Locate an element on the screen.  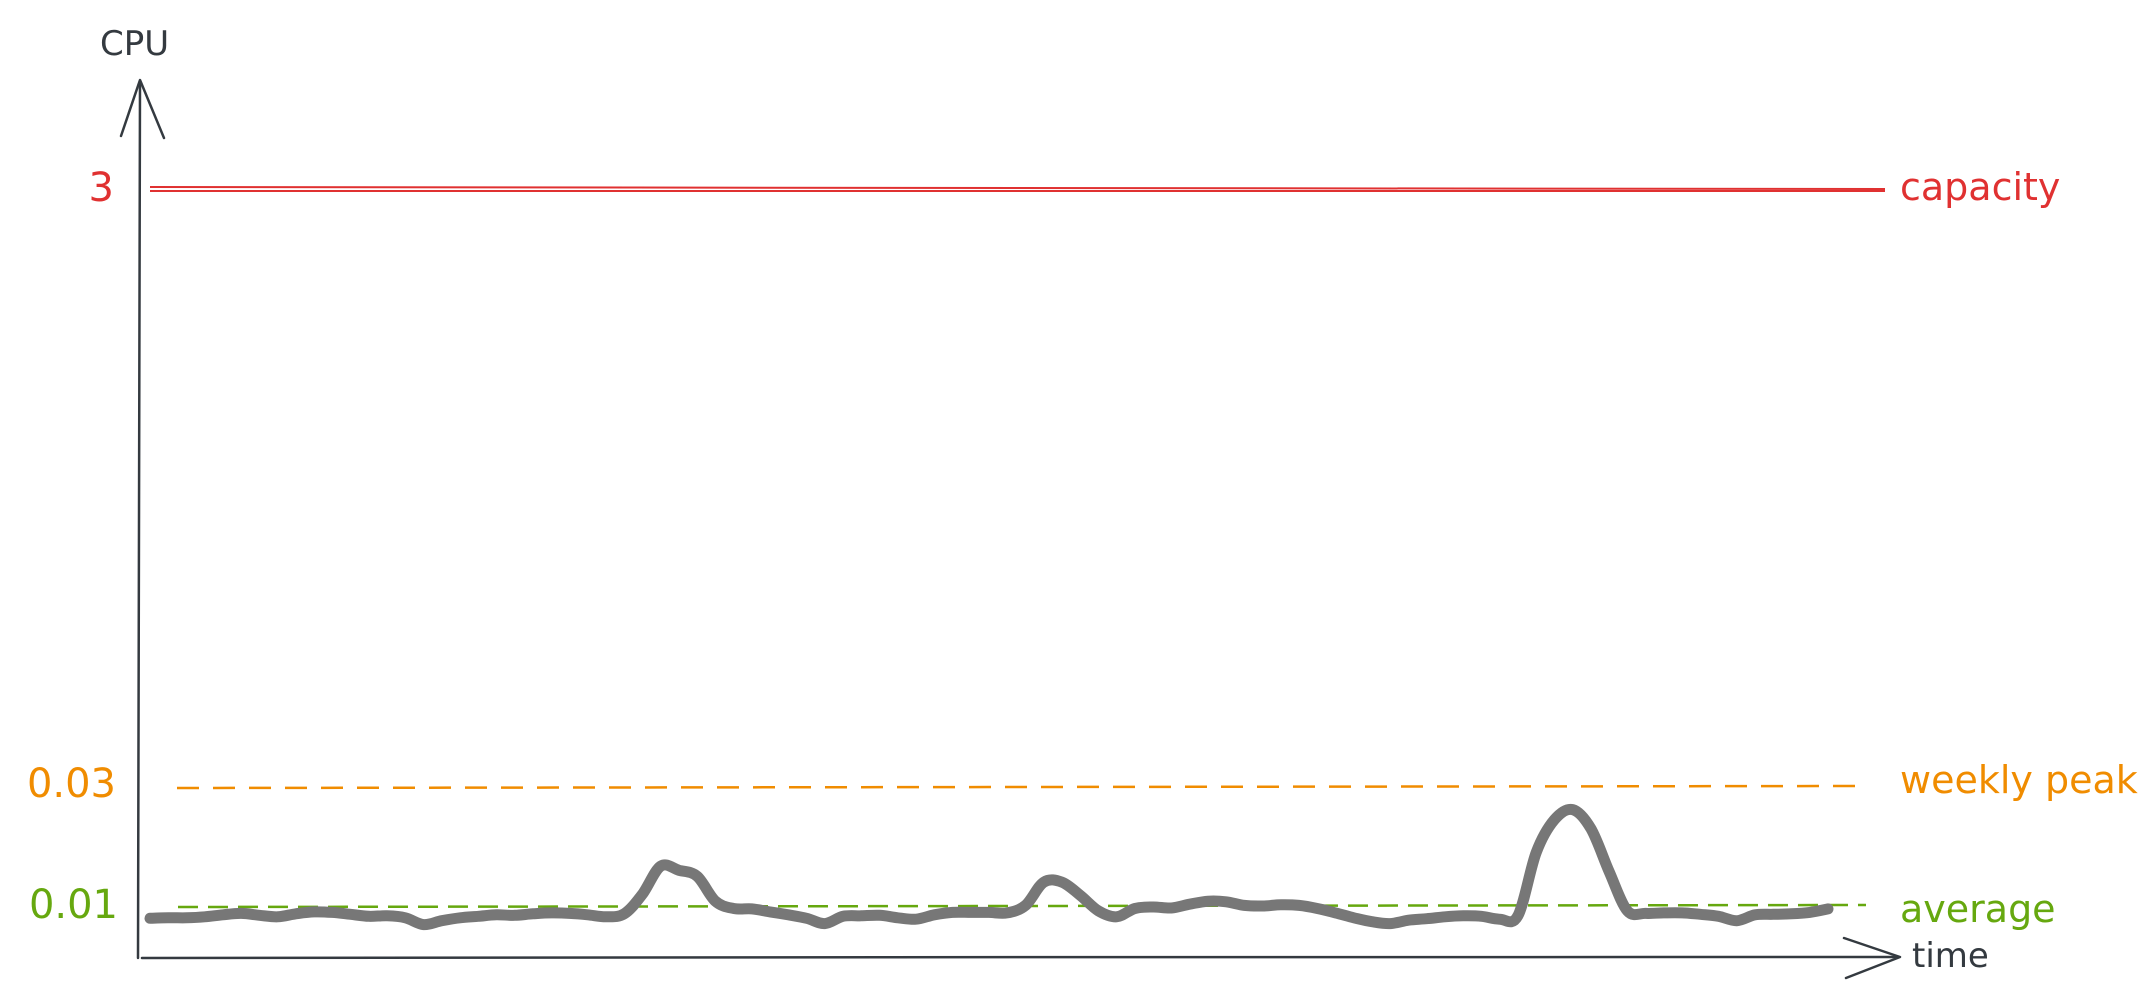
reference-line-average: 0.01 average is located at coordinates (1042, 906).